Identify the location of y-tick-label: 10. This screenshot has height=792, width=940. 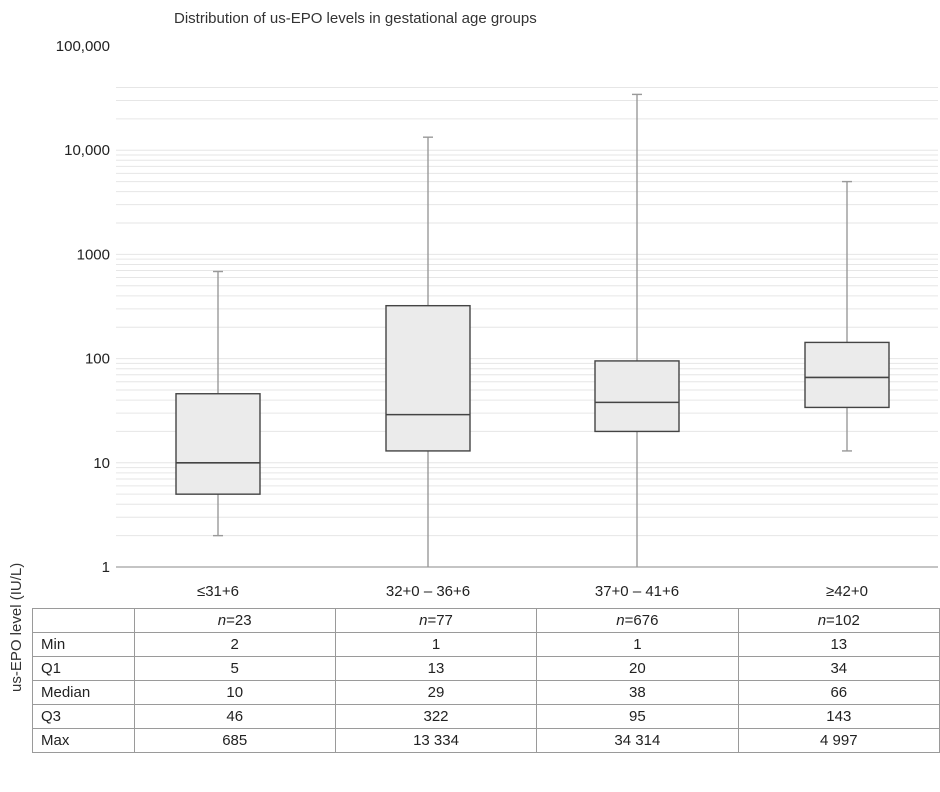
(101, 463).